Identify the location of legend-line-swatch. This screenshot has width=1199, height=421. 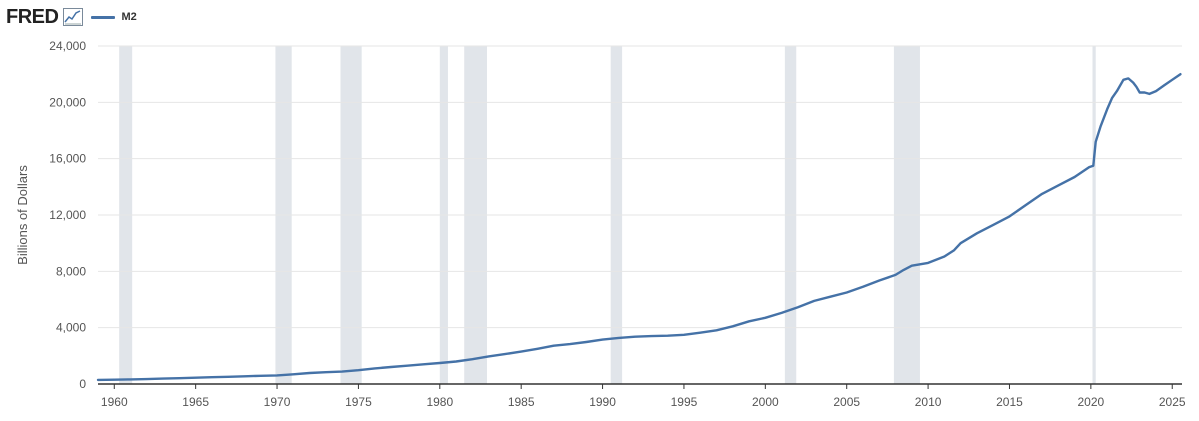
(103, 17).